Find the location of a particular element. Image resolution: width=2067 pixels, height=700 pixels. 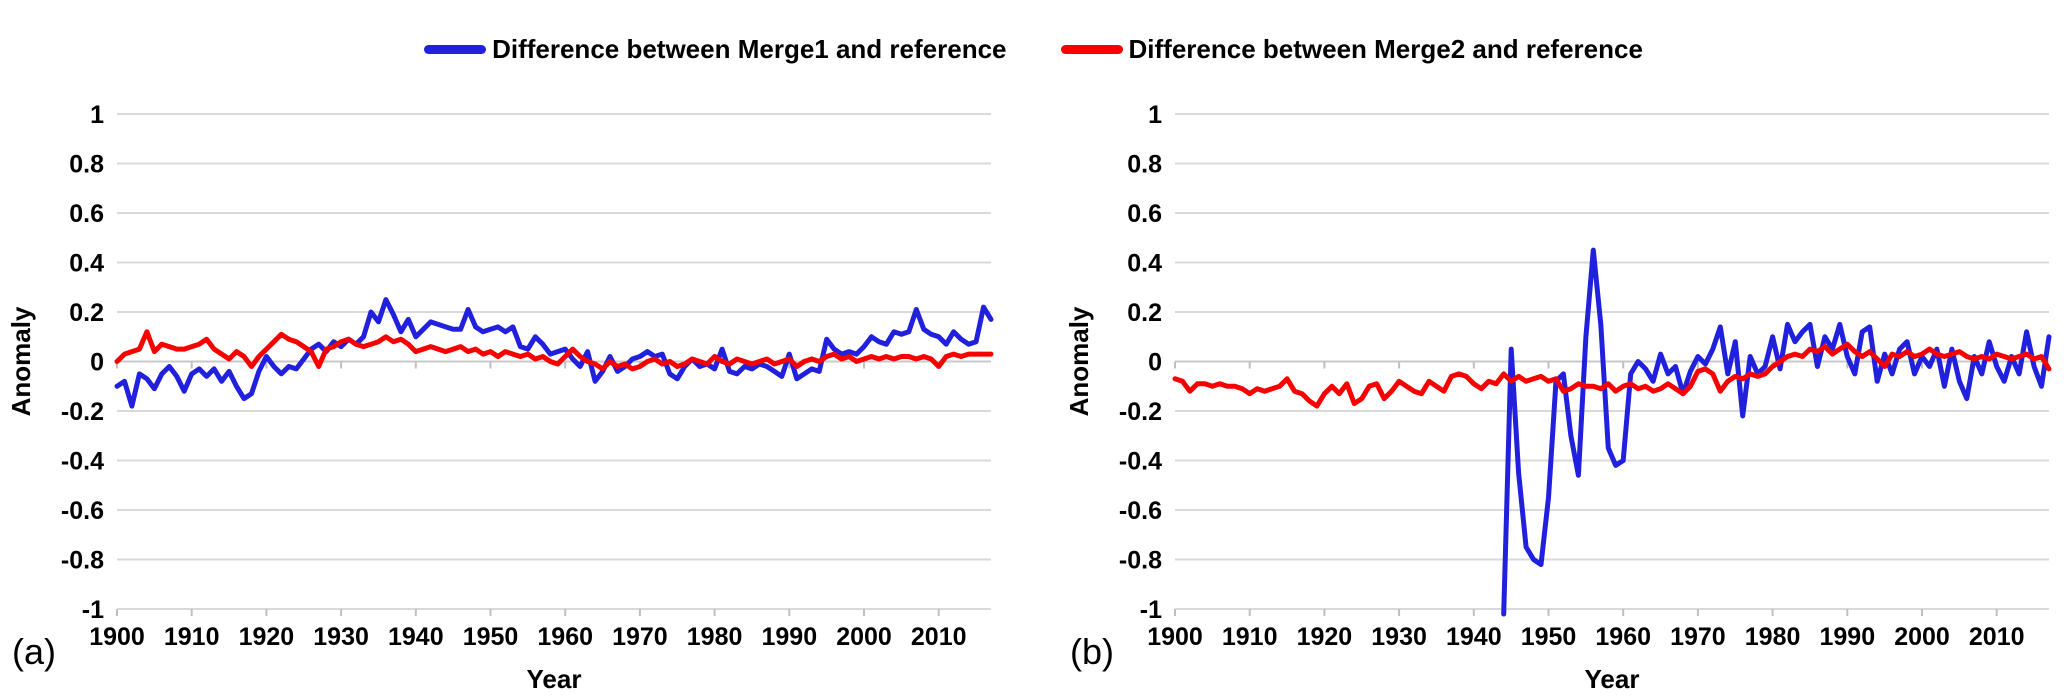

legend-item: Difference between Merge1 and reference is located at coordinates (715, 49).